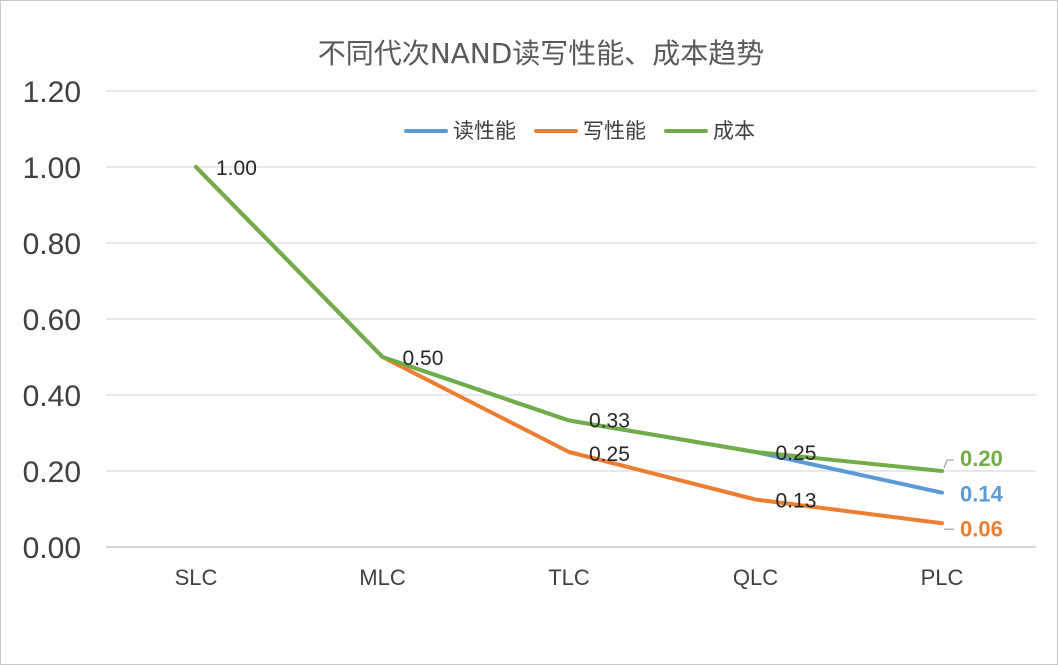 This screenshot has width=1058, height=665. I want to click on legend-label: 读性能, so click(484, 131).